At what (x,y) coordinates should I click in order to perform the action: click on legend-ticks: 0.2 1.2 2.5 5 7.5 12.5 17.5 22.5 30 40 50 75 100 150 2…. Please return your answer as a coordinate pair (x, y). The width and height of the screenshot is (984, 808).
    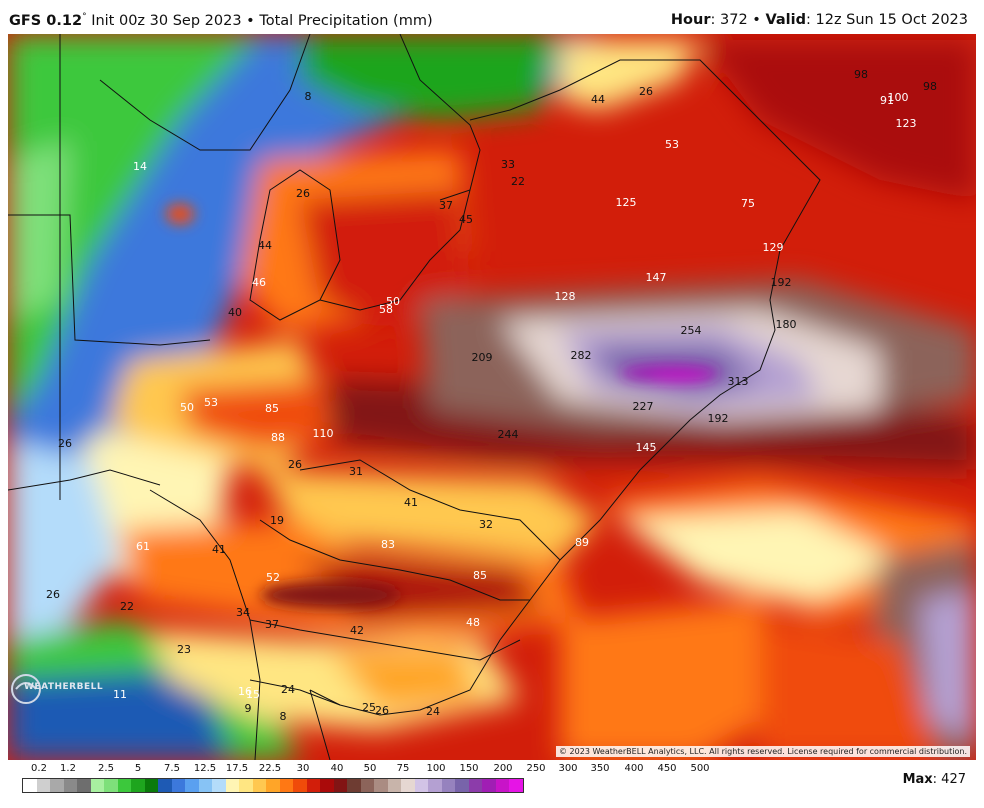
    Looking at the image, I should click on (366, 770).